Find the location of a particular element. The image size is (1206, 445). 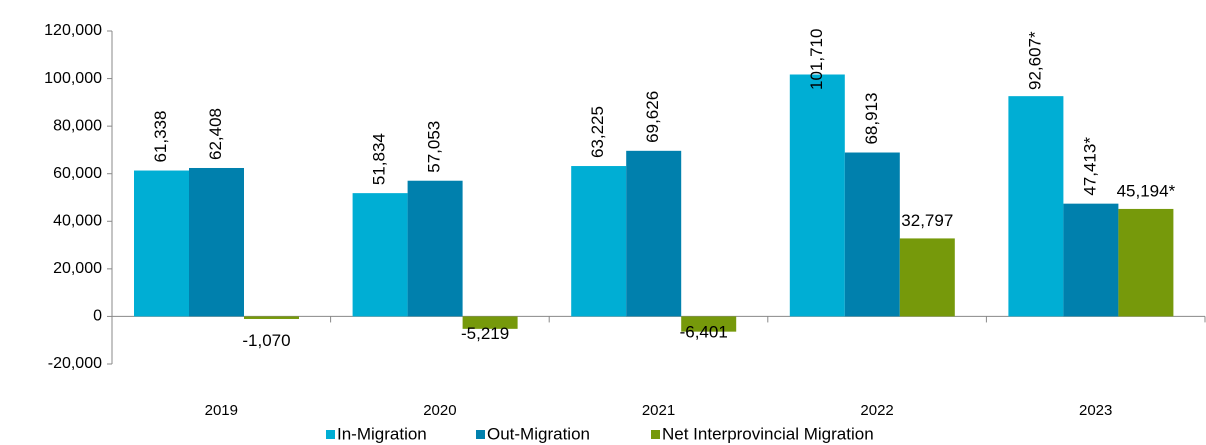

value-label: 45,194* is located at coordinates (1146, 190).